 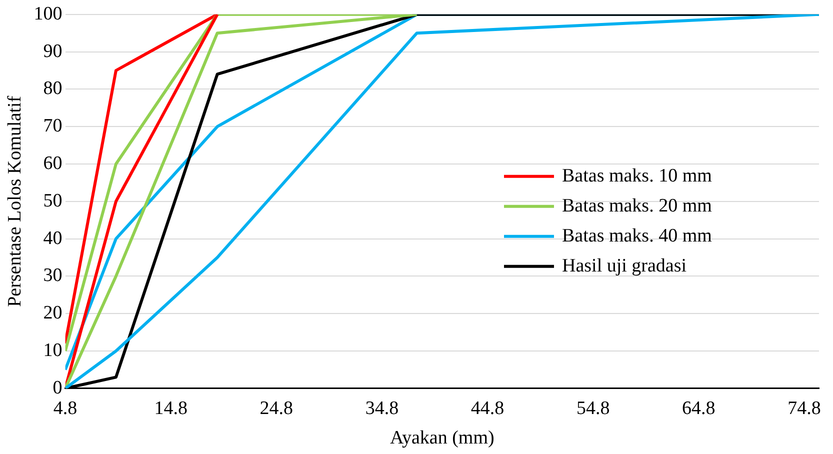 What do you see at coordinates (52, 350) in the screenshot?
I see `y-tick-label: 10` at bounding box center [52, 350].